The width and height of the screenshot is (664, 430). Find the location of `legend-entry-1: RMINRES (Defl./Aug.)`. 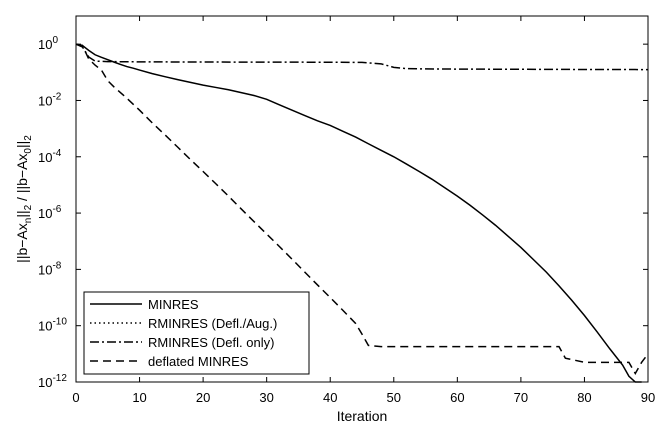

legend-entry-1: RMINRES (Defl./Aug.) is located at coordinates (212, 323).